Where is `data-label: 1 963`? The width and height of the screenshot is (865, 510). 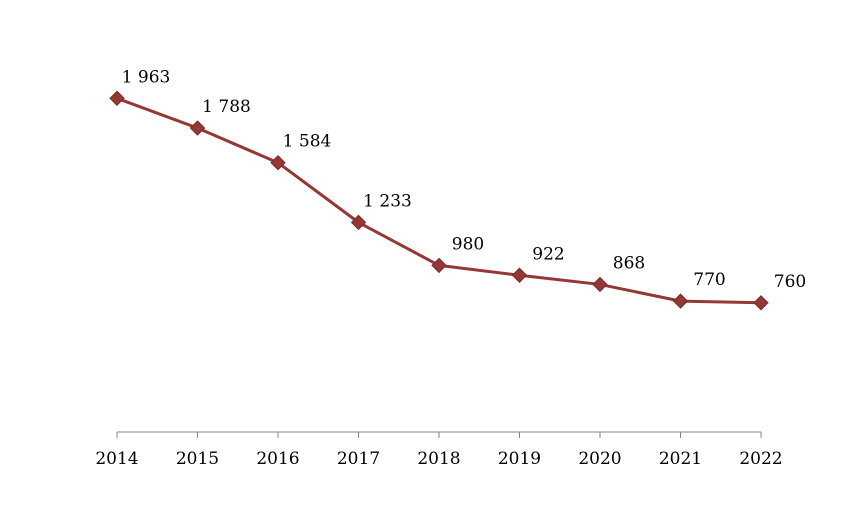
data-label: 1 963 is located at coordinates (146, 77).